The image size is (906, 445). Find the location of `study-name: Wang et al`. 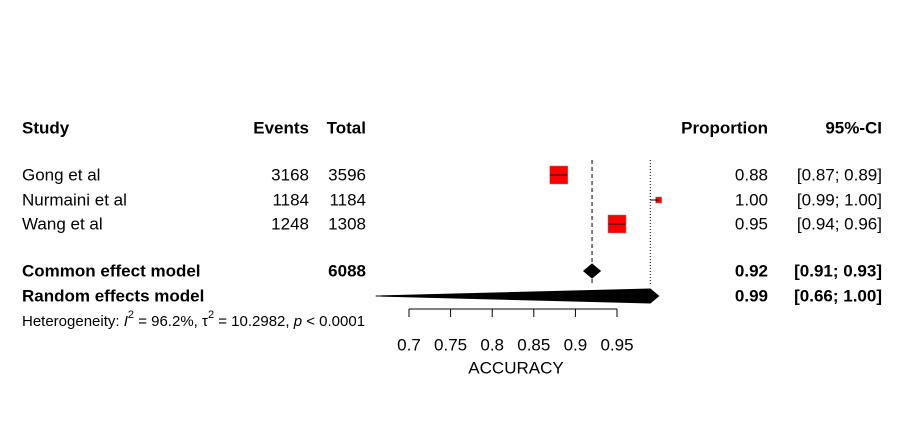

study-name: Wang et al is located at coordinates (62, 224).